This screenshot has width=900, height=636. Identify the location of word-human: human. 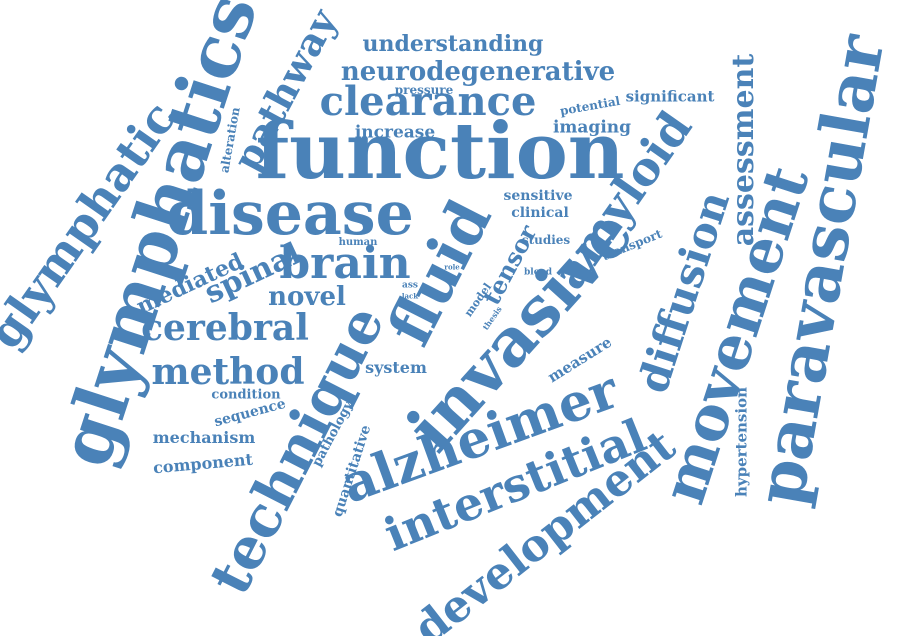
(358, 242).